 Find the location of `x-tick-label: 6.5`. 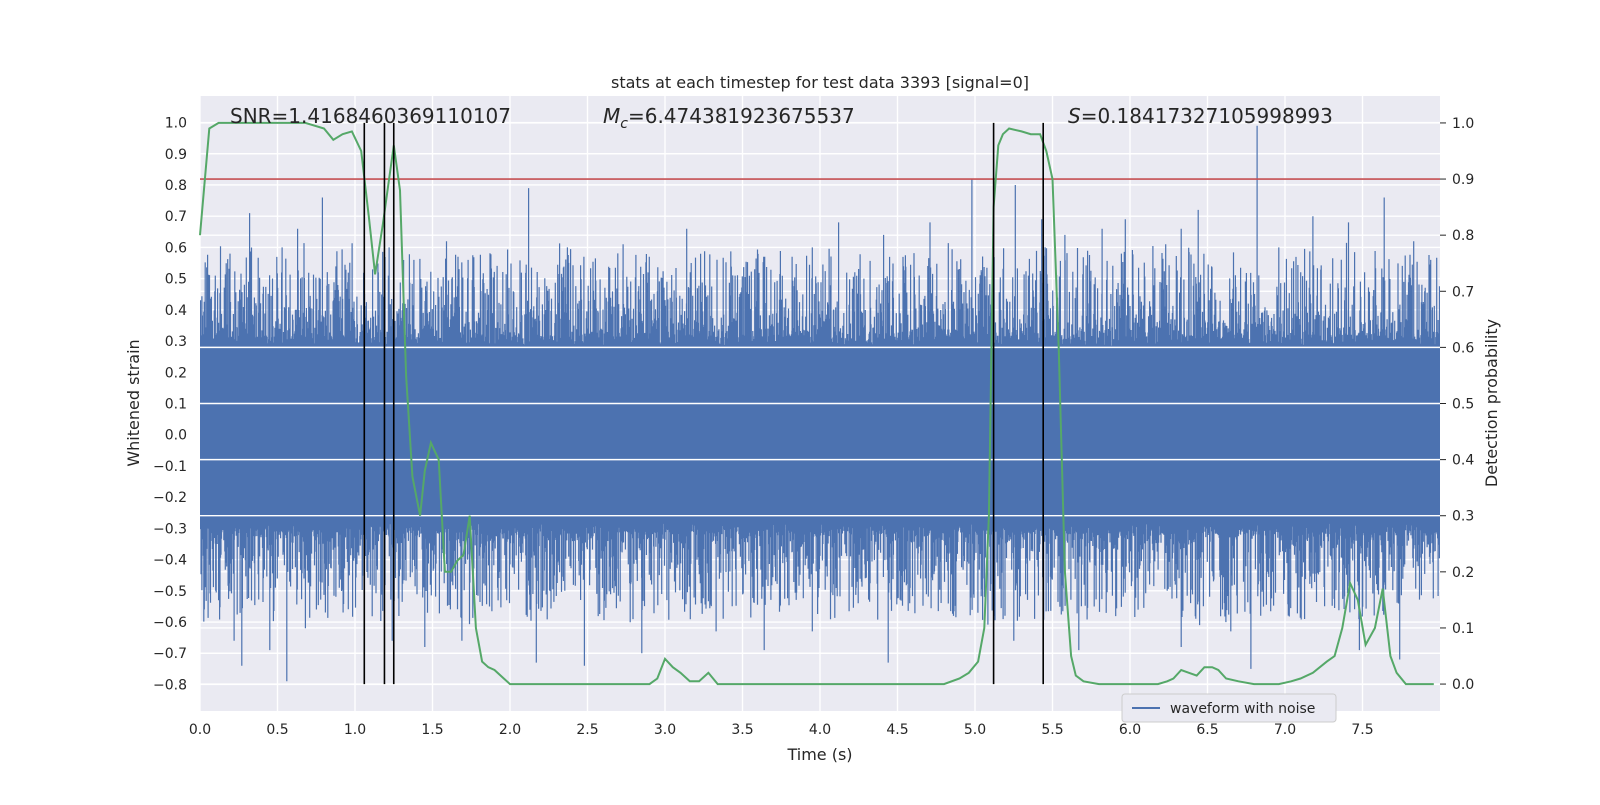

x-tick-label: 6.5 is located at coordinates (1207, 730).